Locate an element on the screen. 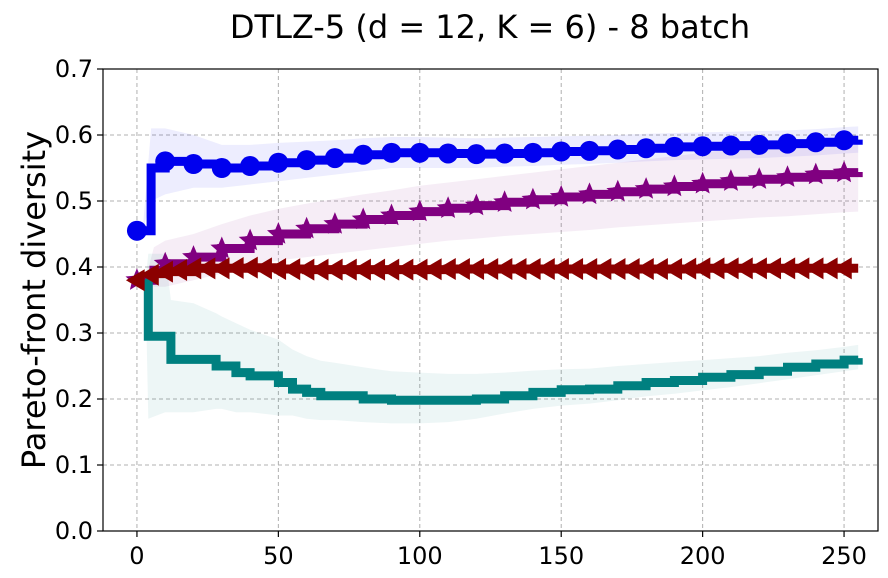 This screenshot has width=888, height=578. x-tick-label: 150 is located at coordinates (561, 556).